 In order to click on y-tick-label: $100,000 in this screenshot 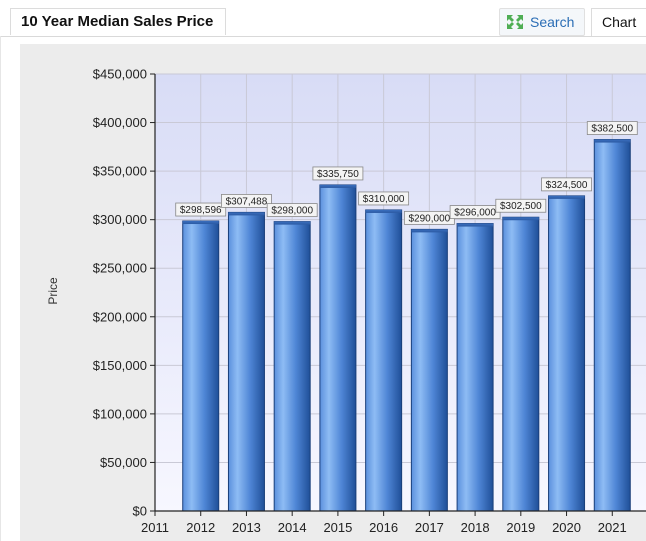, I will do `click(120, 413)`.